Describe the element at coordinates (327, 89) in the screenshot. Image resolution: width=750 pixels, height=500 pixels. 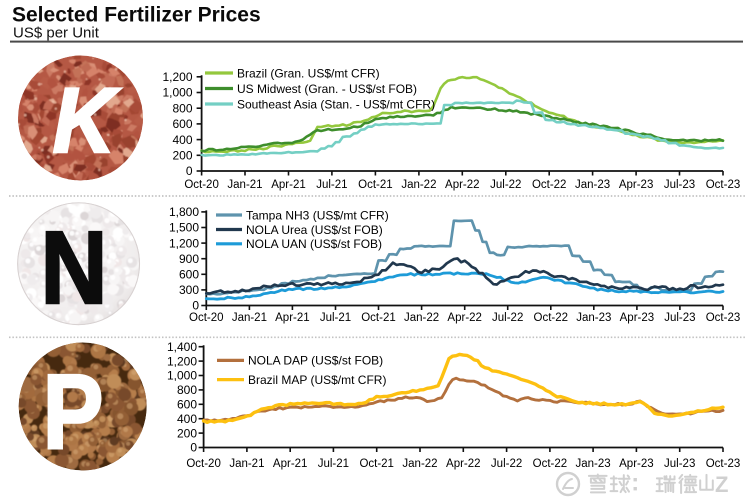
I see `svg-text:US Midwest (Gran. - US$/st FOB: US Midwest (Gran. - US$/st FOB)` at that location.